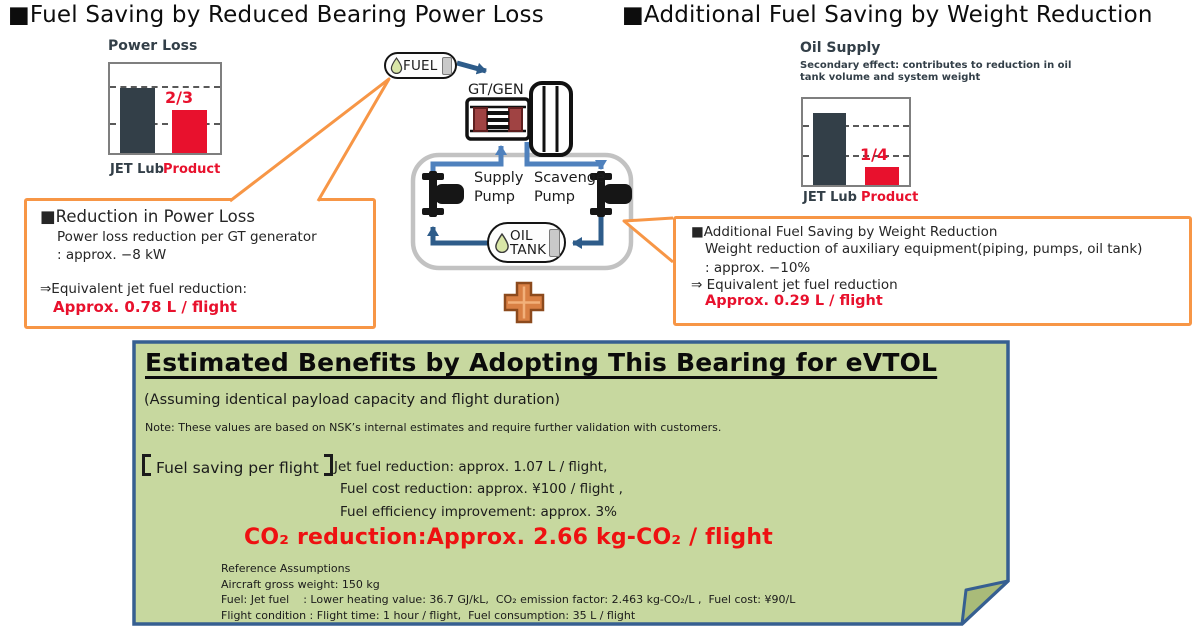  What do you see at coordinates (565, 156) in the screenshot?
I see `bearing-to-scavenge-pipe` at bounding box center [565, 156].